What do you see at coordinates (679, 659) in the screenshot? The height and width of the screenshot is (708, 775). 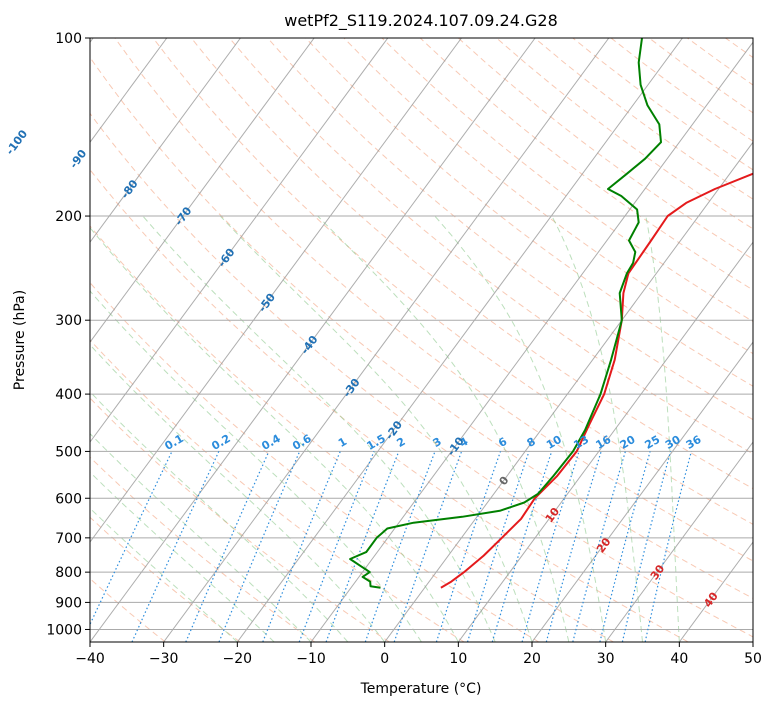 I see `x-tick-label: 40` at bounding box center [679, 659].